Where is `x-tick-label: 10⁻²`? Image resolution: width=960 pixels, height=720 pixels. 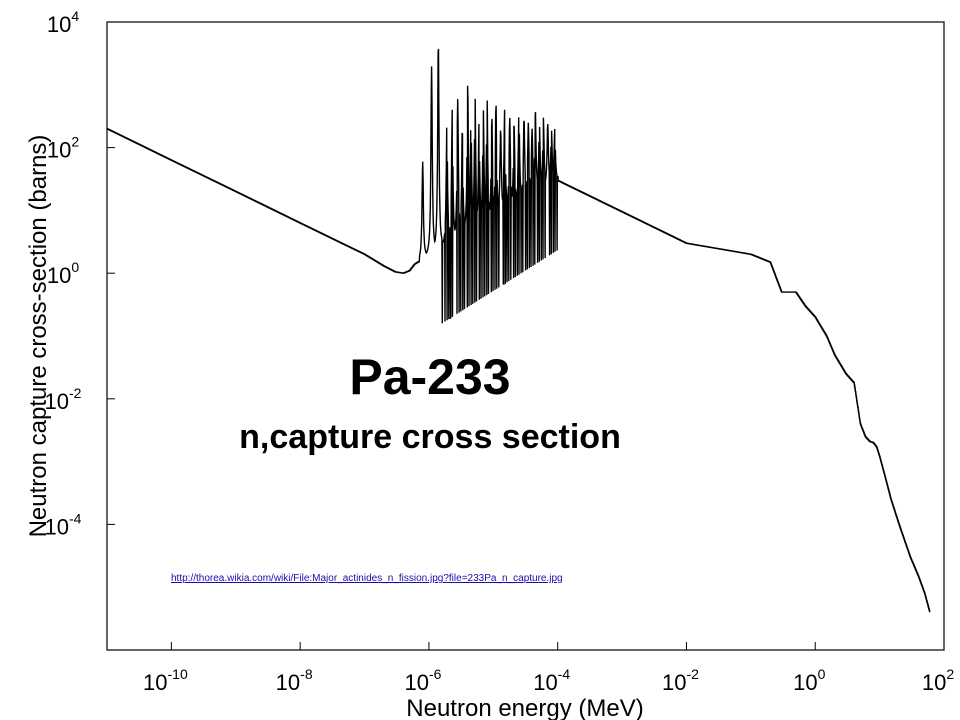
x-tick-label: 10⁻² is located at coordinates (680, 680).